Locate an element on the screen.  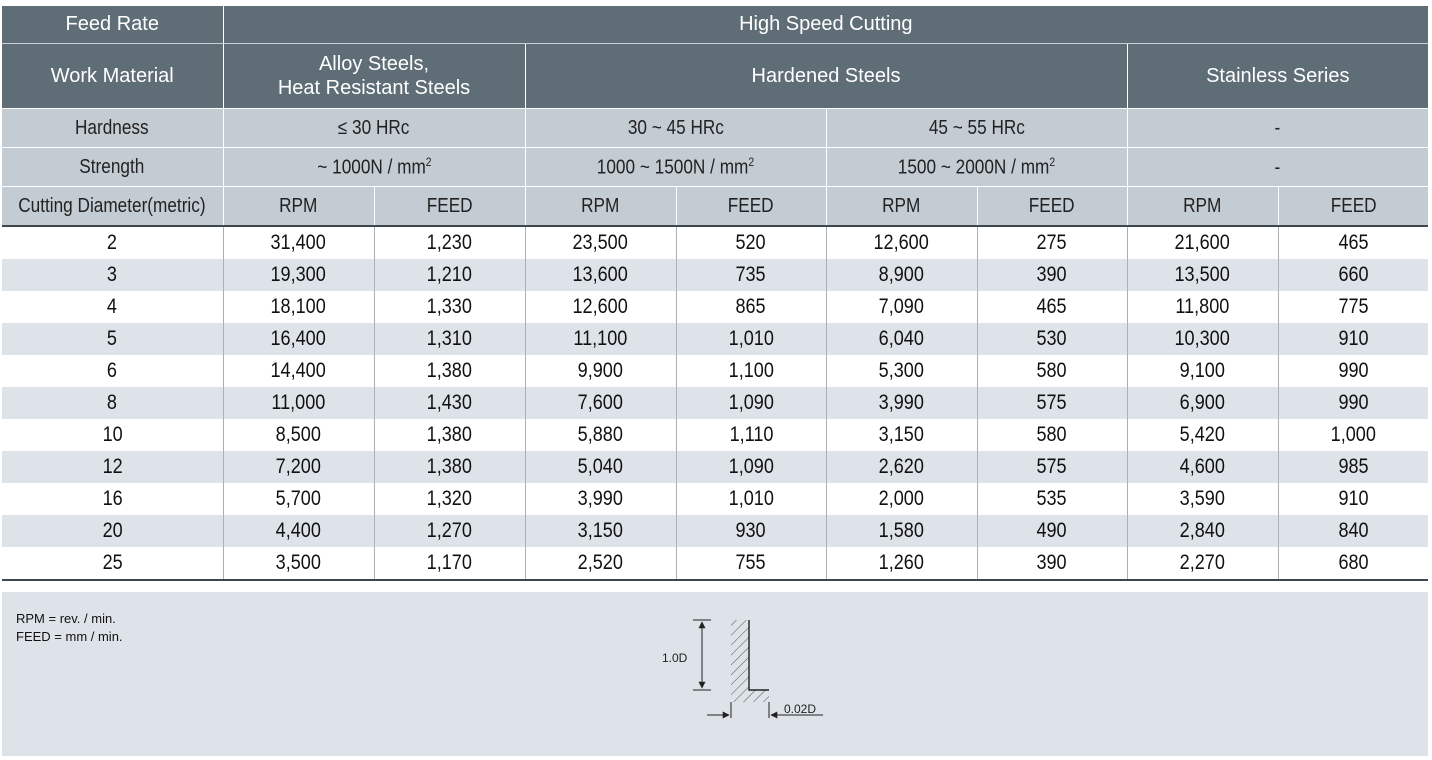
feed-cell: 465 is located at coordinates (1353, 242).